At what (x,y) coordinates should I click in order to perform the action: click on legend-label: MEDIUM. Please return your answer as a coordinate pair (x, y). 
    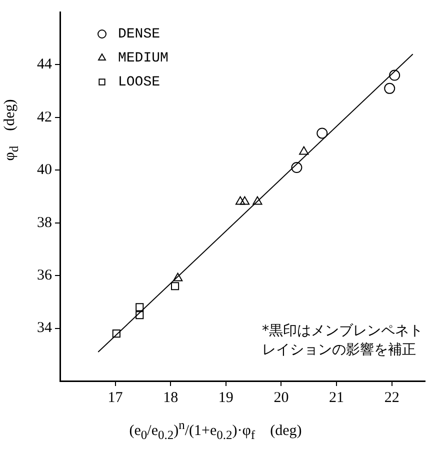
    Looking at the image, I should click on (143, 58).